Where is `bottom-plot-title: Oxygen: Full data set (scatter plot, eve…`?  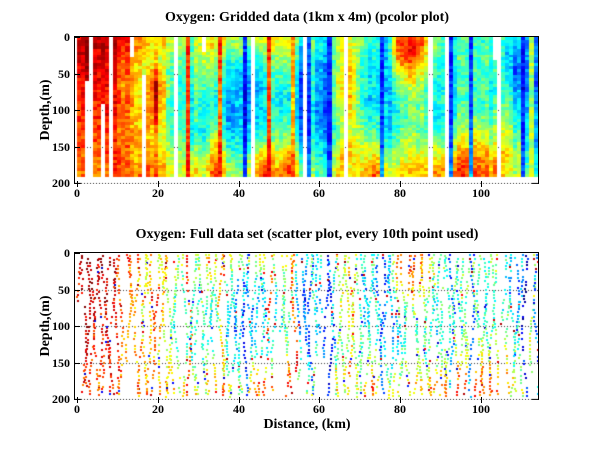
bottom-plot-title: Oxygen: Full data set (scatter plot, eve… is located at coordinates (307, 234).